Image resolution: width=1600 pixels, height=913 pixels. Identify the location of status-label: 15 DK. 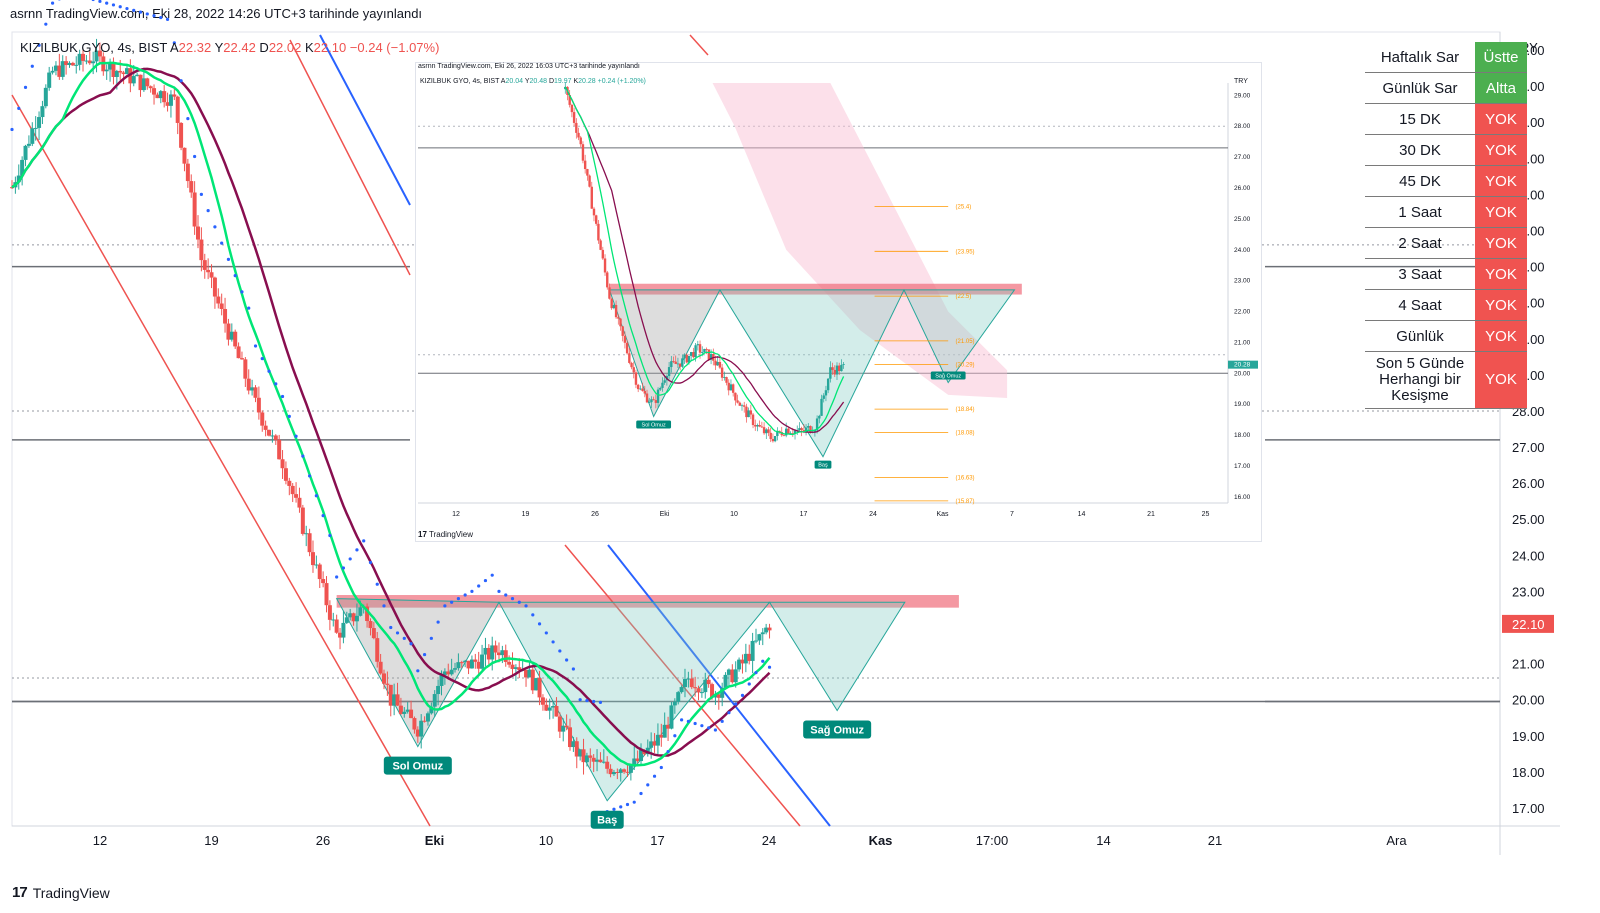
(1420, 119).